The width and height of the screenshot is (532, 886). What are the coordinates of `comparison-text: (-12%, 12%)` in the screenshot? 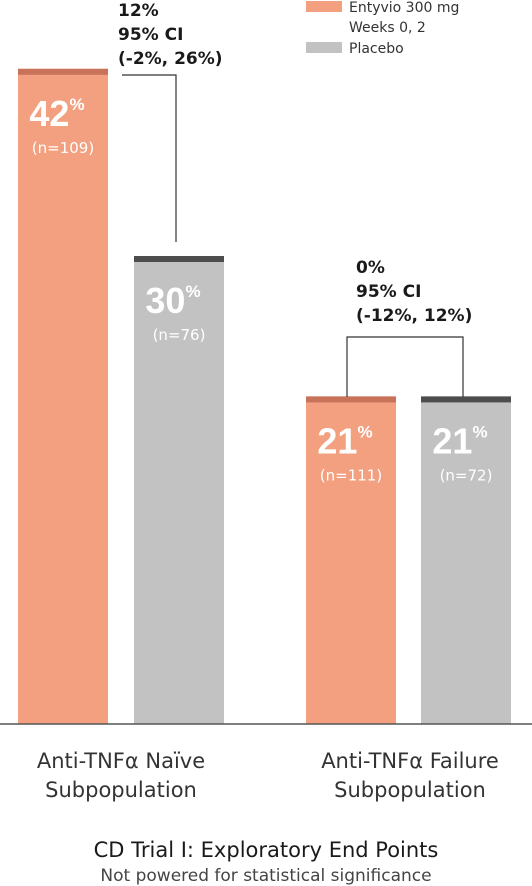 It's located at (414, 316).